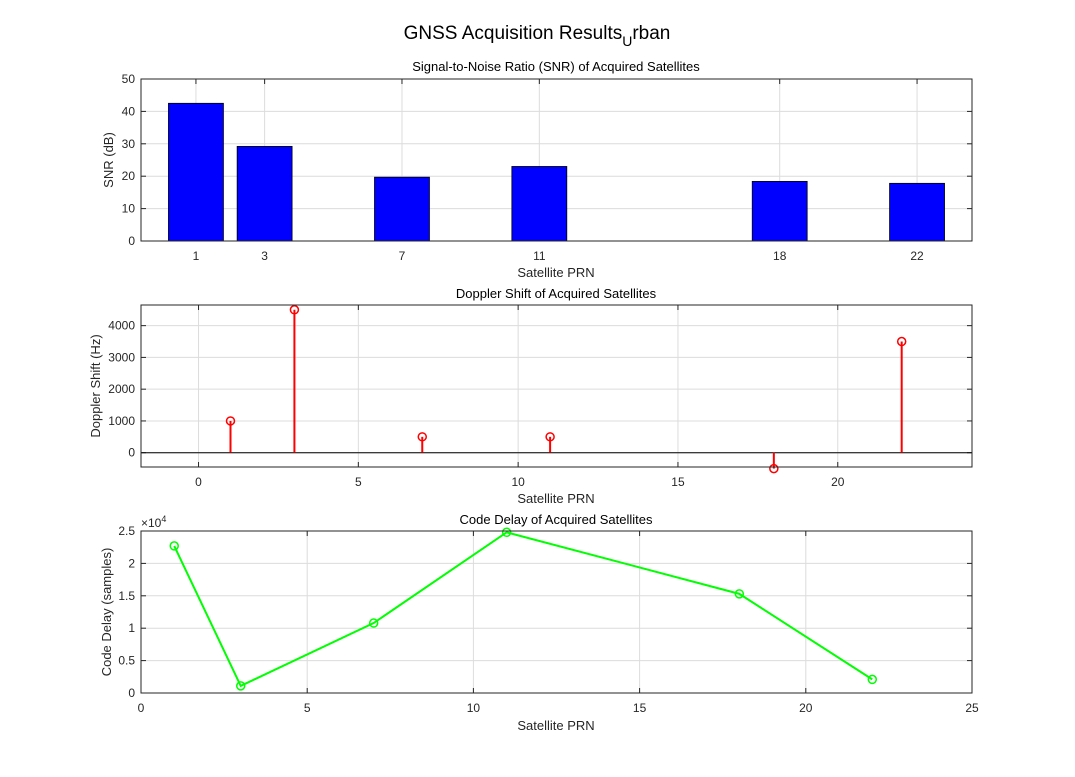 The height and width of the screenshot is (777, 1075). I want to click on figure-title-rest: rban, so click(651, 33).